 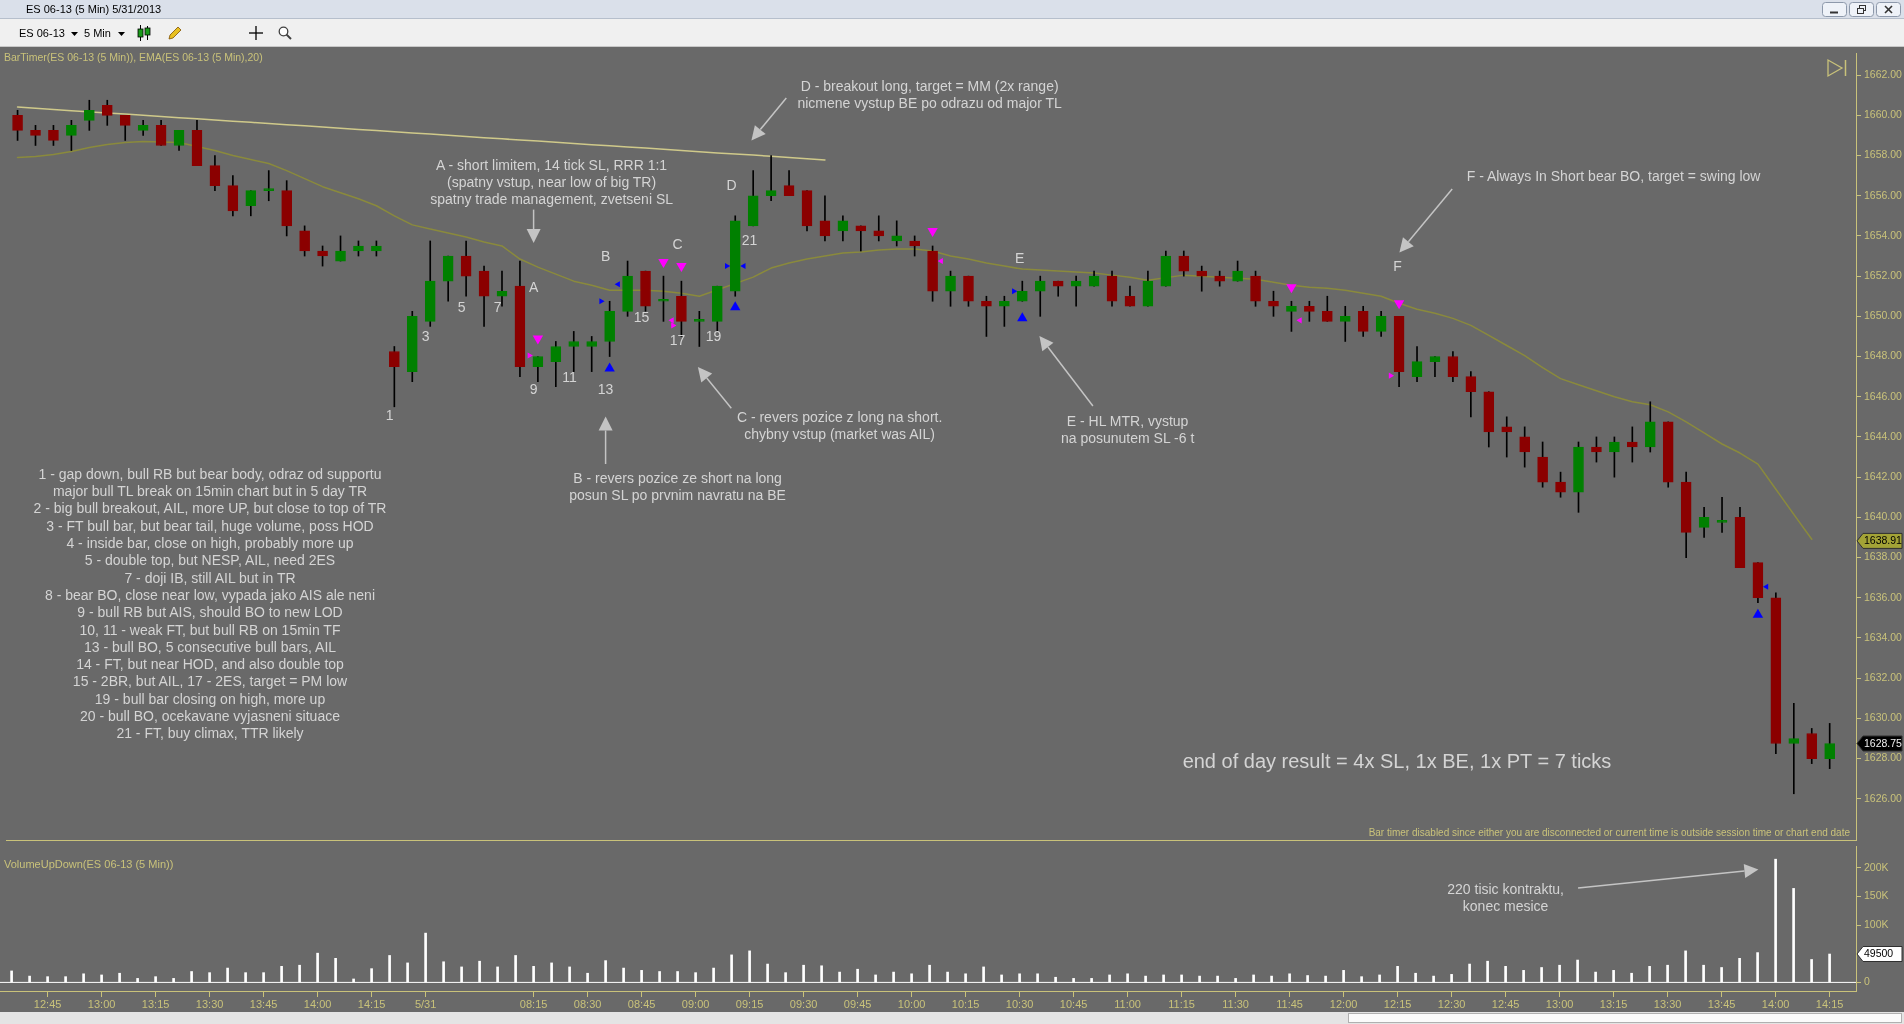 What do you see at coordinates (89, 864) in the screenshot?
I see `annotation: VolumeUpDown(ES 06-13 (5 Min))` at bounding box center [89, 864].